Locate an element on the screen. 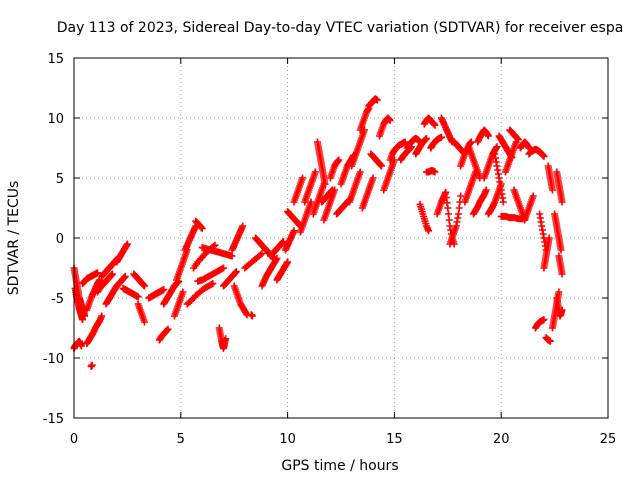 This screenshot has width=640, height=480. x-tick-label: 0 is located at coordinates (74, 439).